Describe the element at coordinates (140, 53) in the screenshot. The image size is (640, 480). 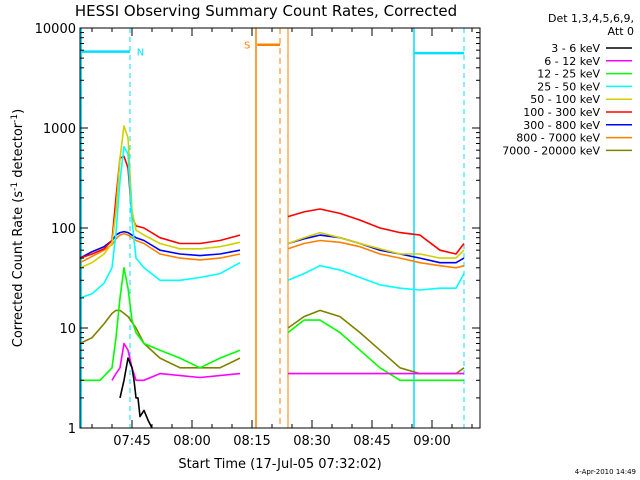
I see `flag-label-n: N` at that location.